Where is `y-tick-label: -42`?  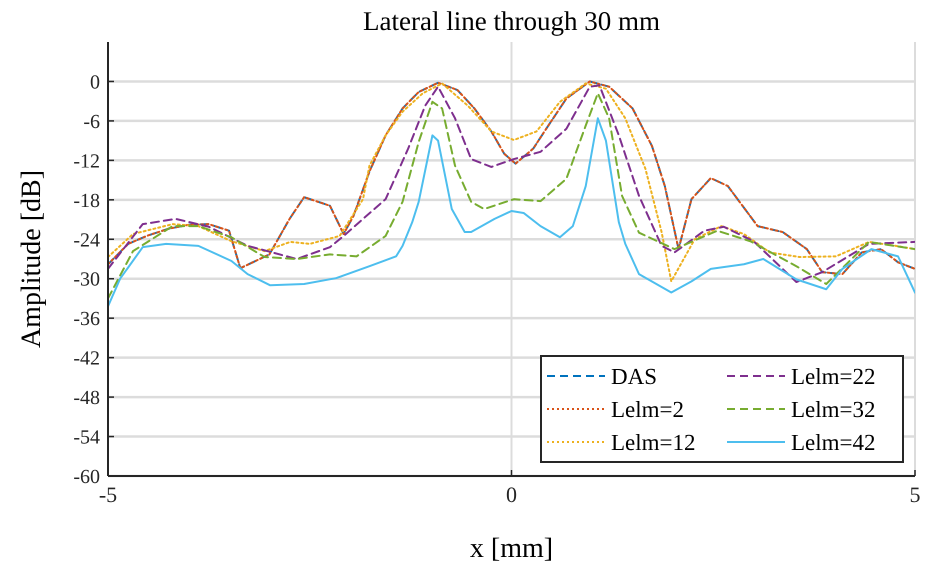 y-tick-label: -42 is located at coordinates (86, 359).